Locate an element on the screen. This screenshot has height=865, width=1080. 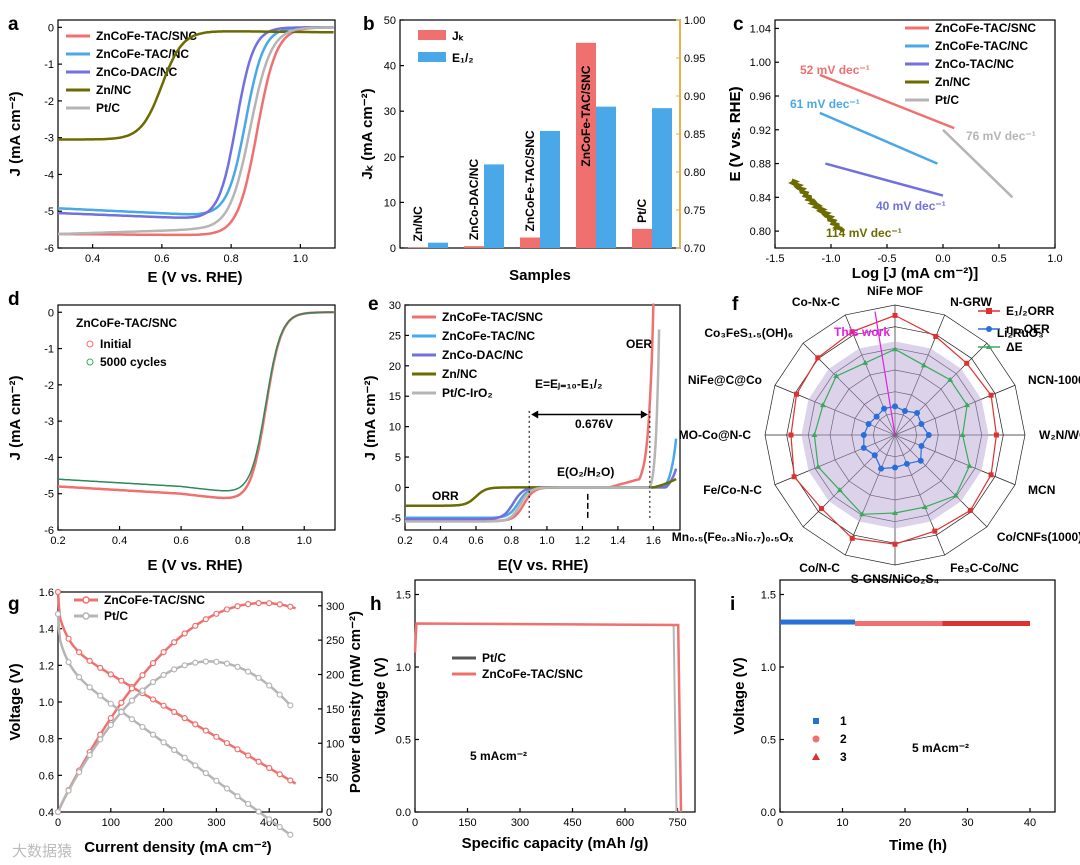
legend-label: ZnCoFe-TAC/SNC is located at coordinates (154, 600).